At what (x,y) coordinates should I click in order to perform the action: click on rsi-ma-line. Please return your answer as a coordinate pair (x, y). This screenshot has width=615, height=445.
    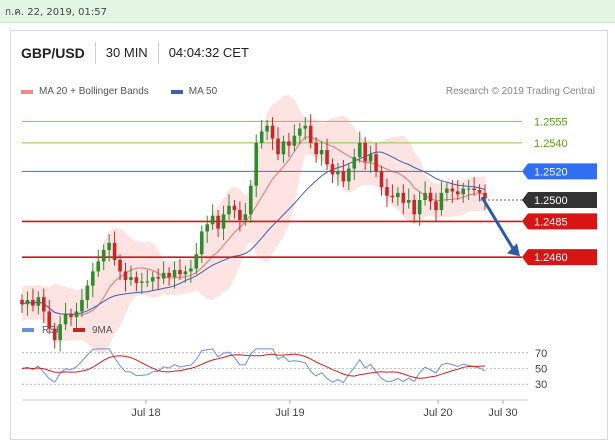
    Looking at the image, I should click on (253, 366).